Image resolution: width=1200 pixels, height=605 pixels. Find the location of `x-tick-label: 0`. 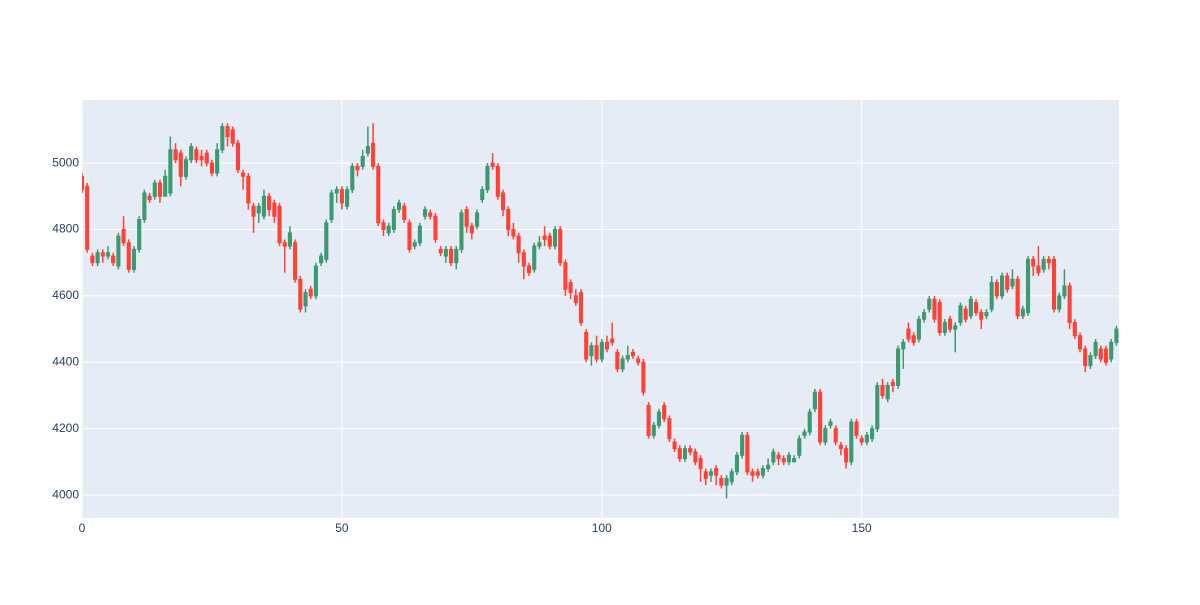

x-tick-label: 0 is located at coordinates (82, 528).